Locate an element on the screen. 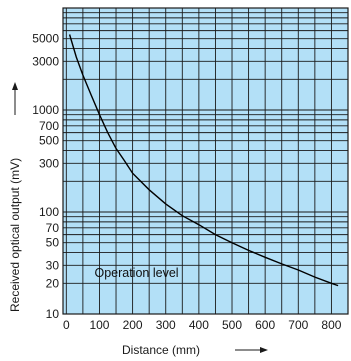 The height and width of the screenshot is (361, 351). y-axis-label: Received optical output (mV) is located at coordinates (15, 235).